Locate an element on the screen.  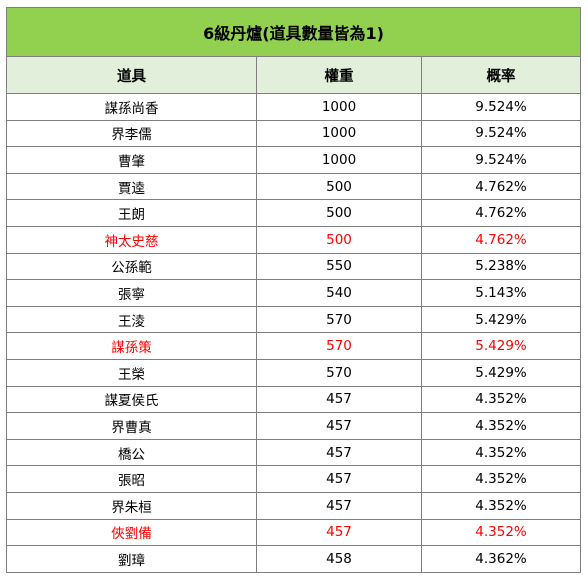
item-cell: 王榮 is located at coordinates (131, 372).